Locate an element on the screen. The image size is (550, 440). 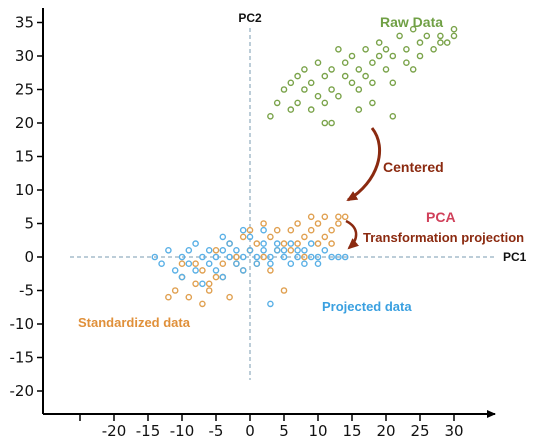
y-tick-label: 0 is located at coordinates (29, 257).